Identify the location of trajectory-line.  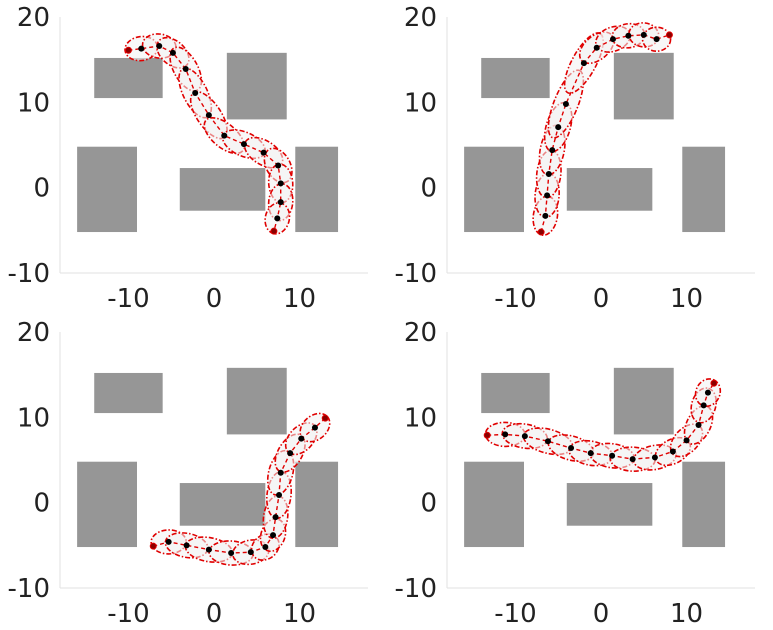
(205, 138).